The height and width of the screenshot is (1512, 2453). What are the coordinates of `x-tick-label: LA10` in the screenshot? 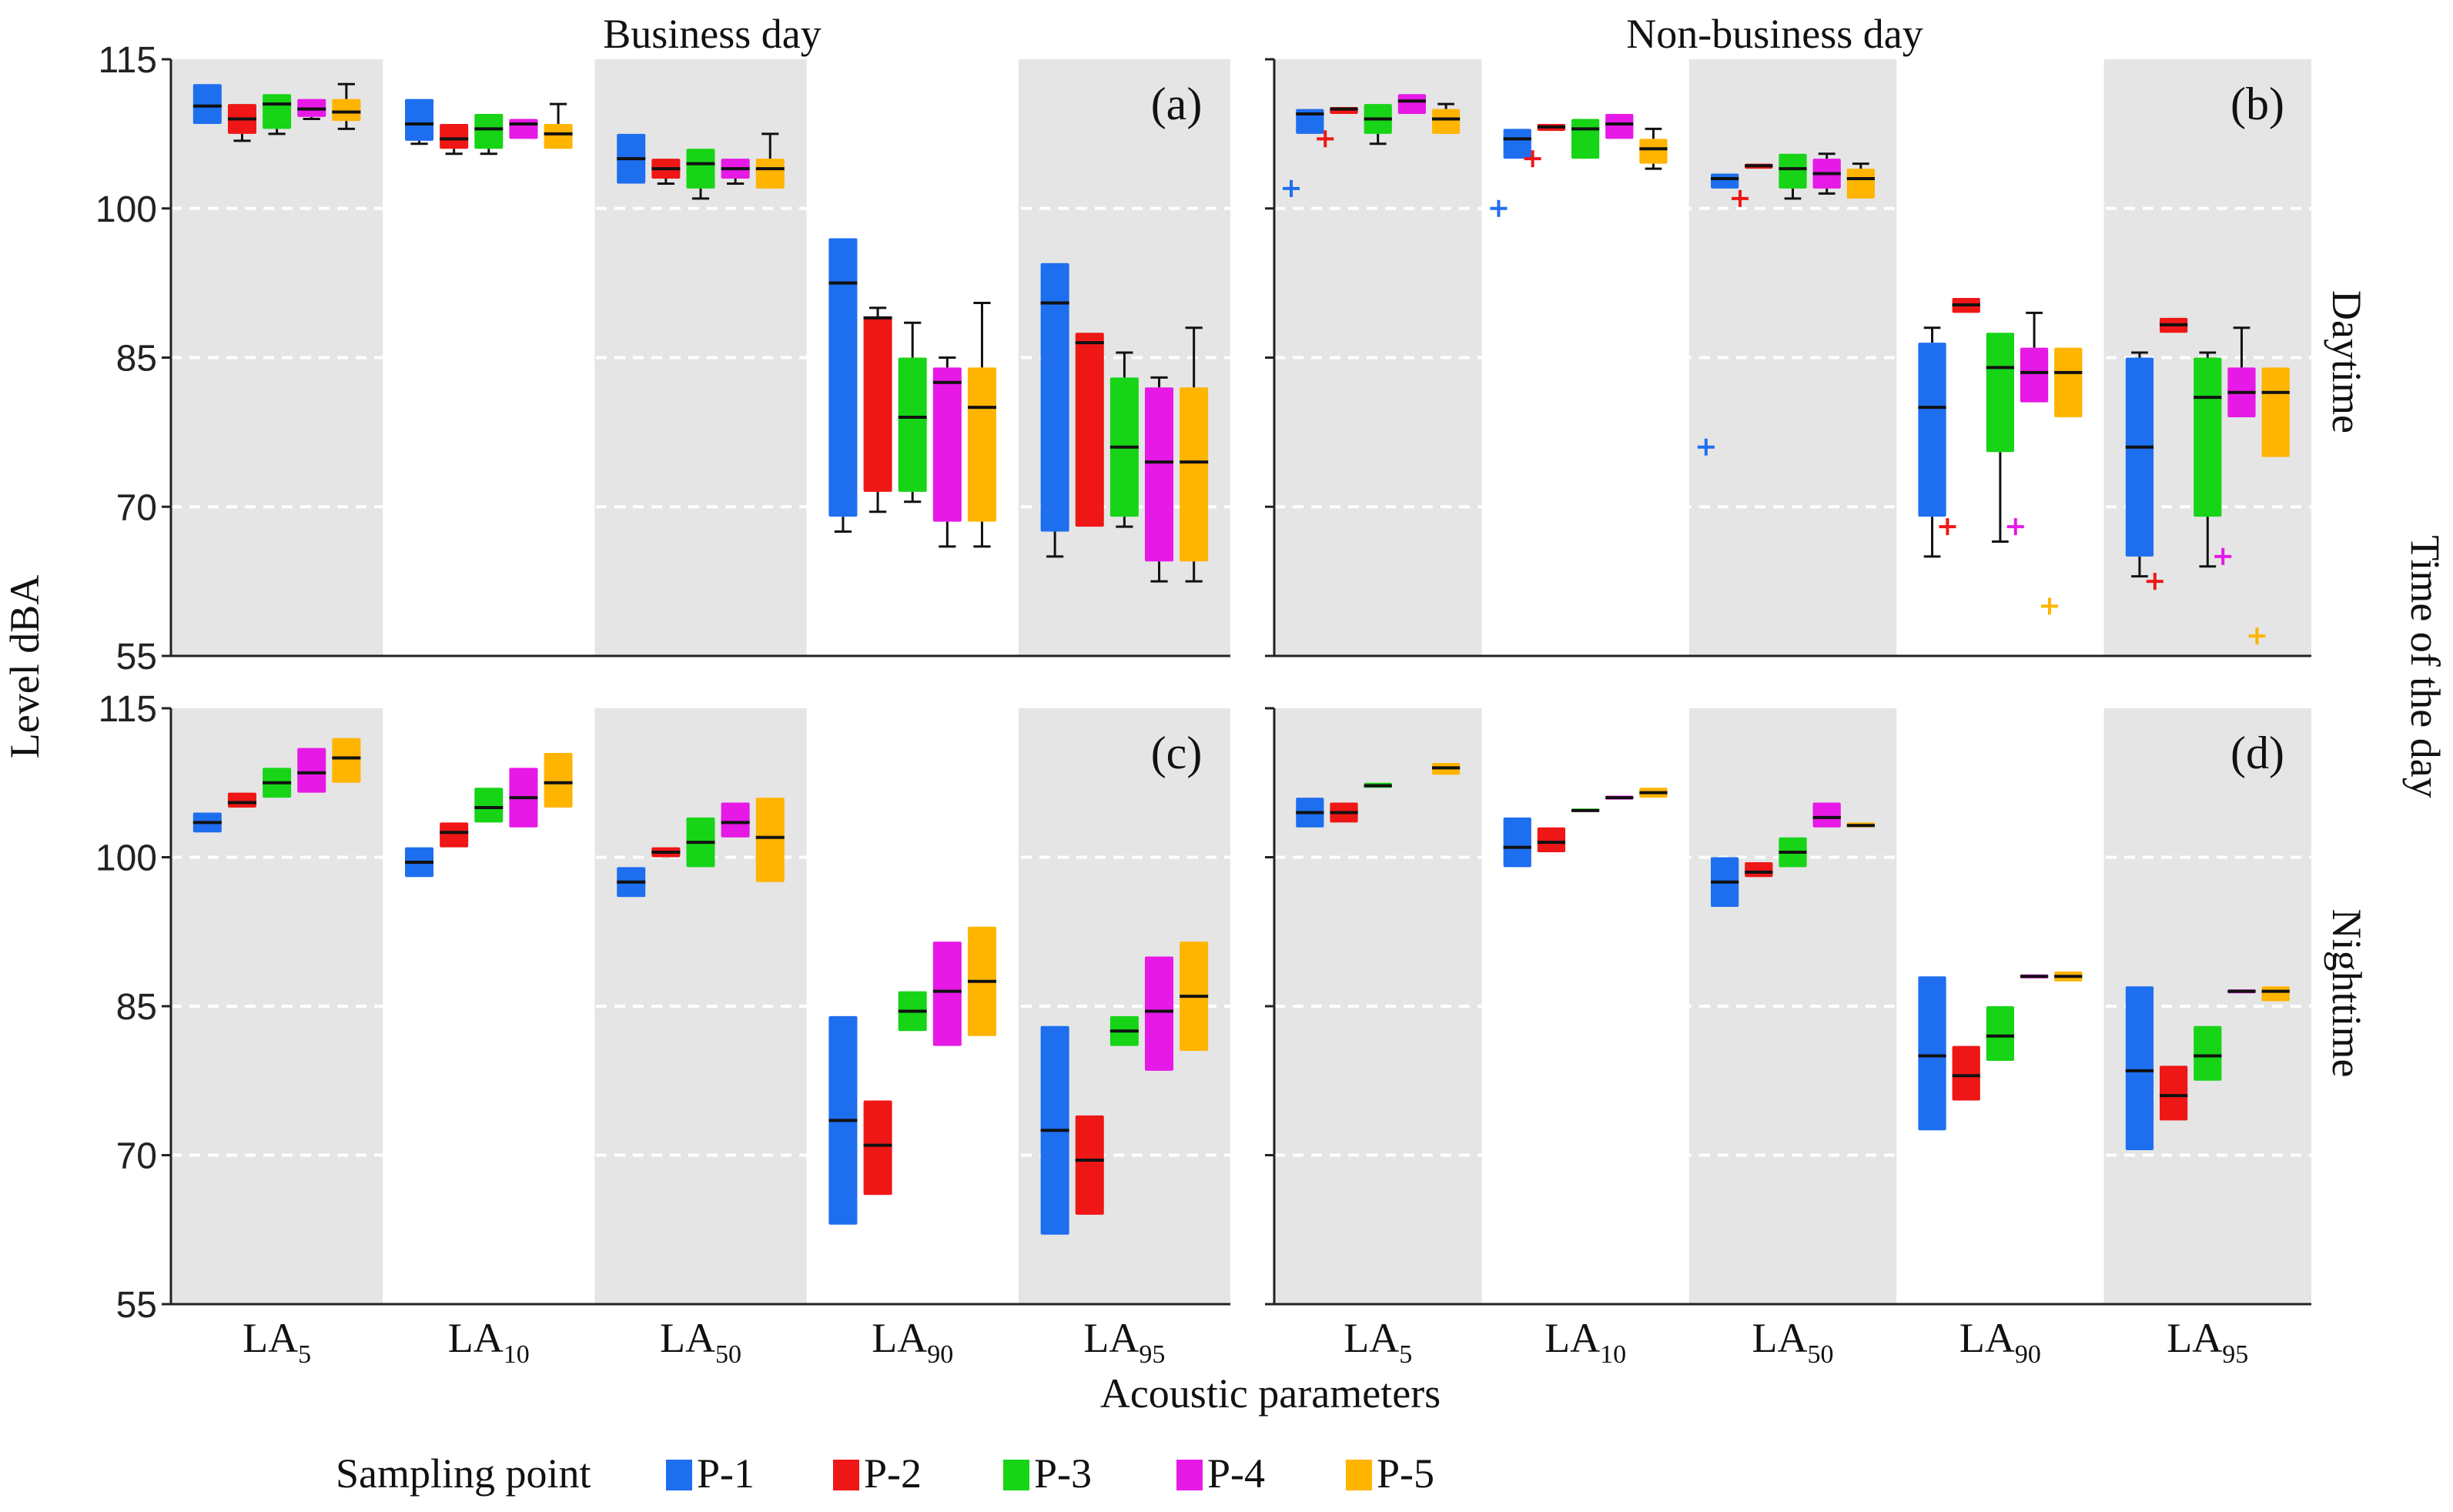 It's located at (1585, 1342).